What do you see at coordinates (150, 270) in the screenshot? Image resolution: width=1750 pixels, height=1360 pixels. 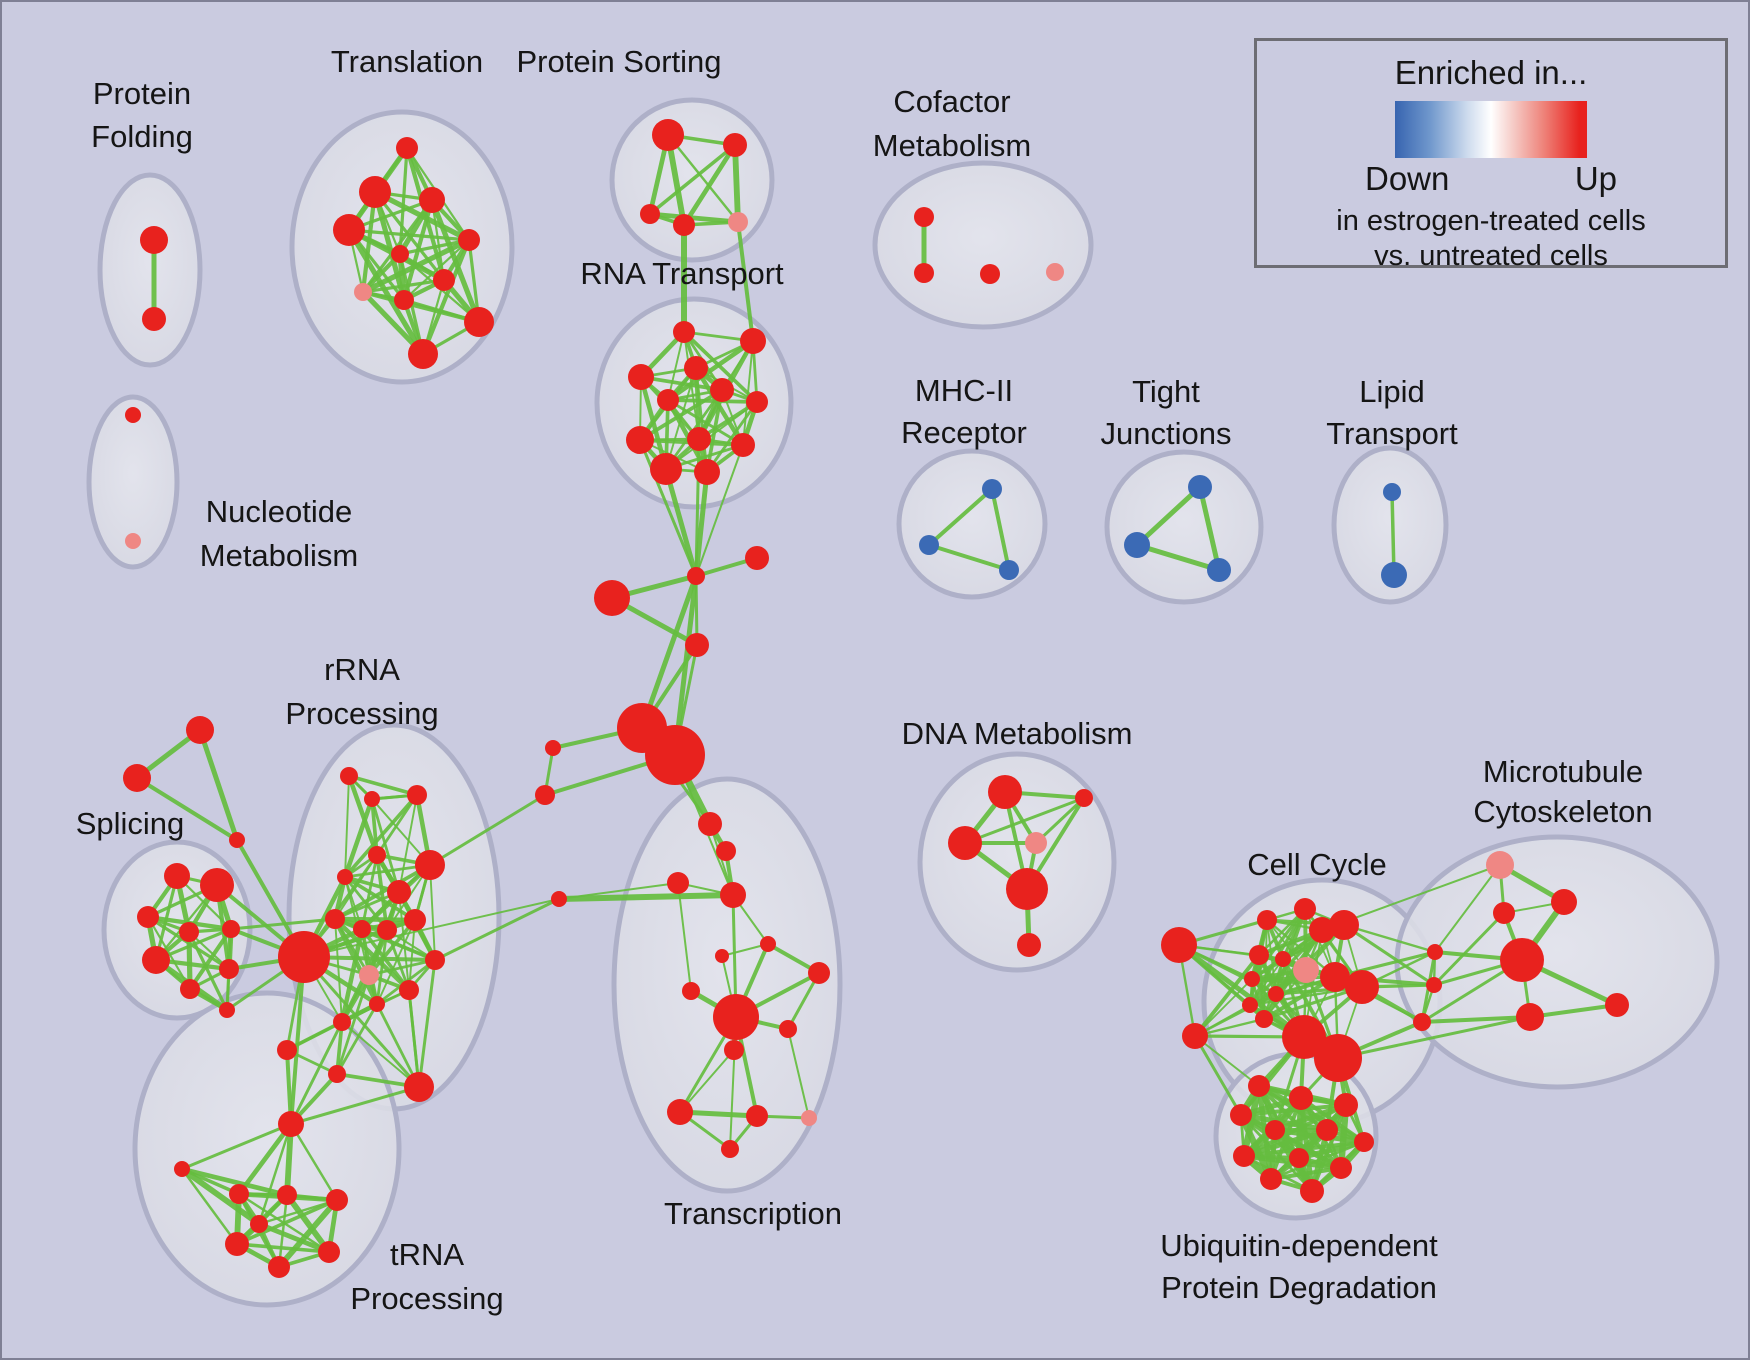 I see `cluster-ellipse-protein-folding` at bounding box center [150, 270].